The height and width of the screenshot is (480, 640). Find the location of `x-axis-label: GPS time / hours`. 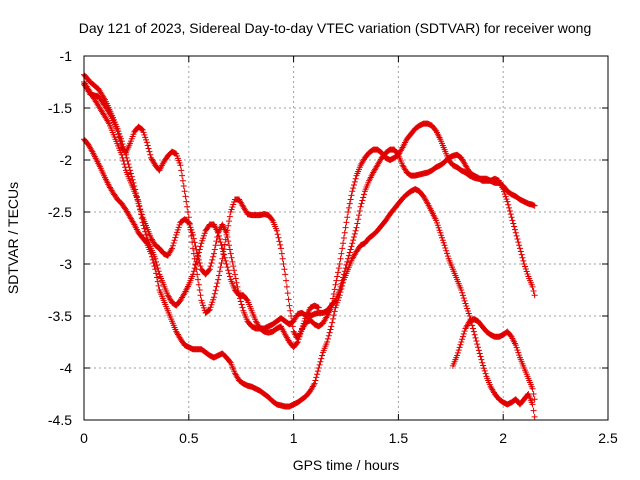

x-axis-label: GPS time / hours is located at coordinates (346, 465).